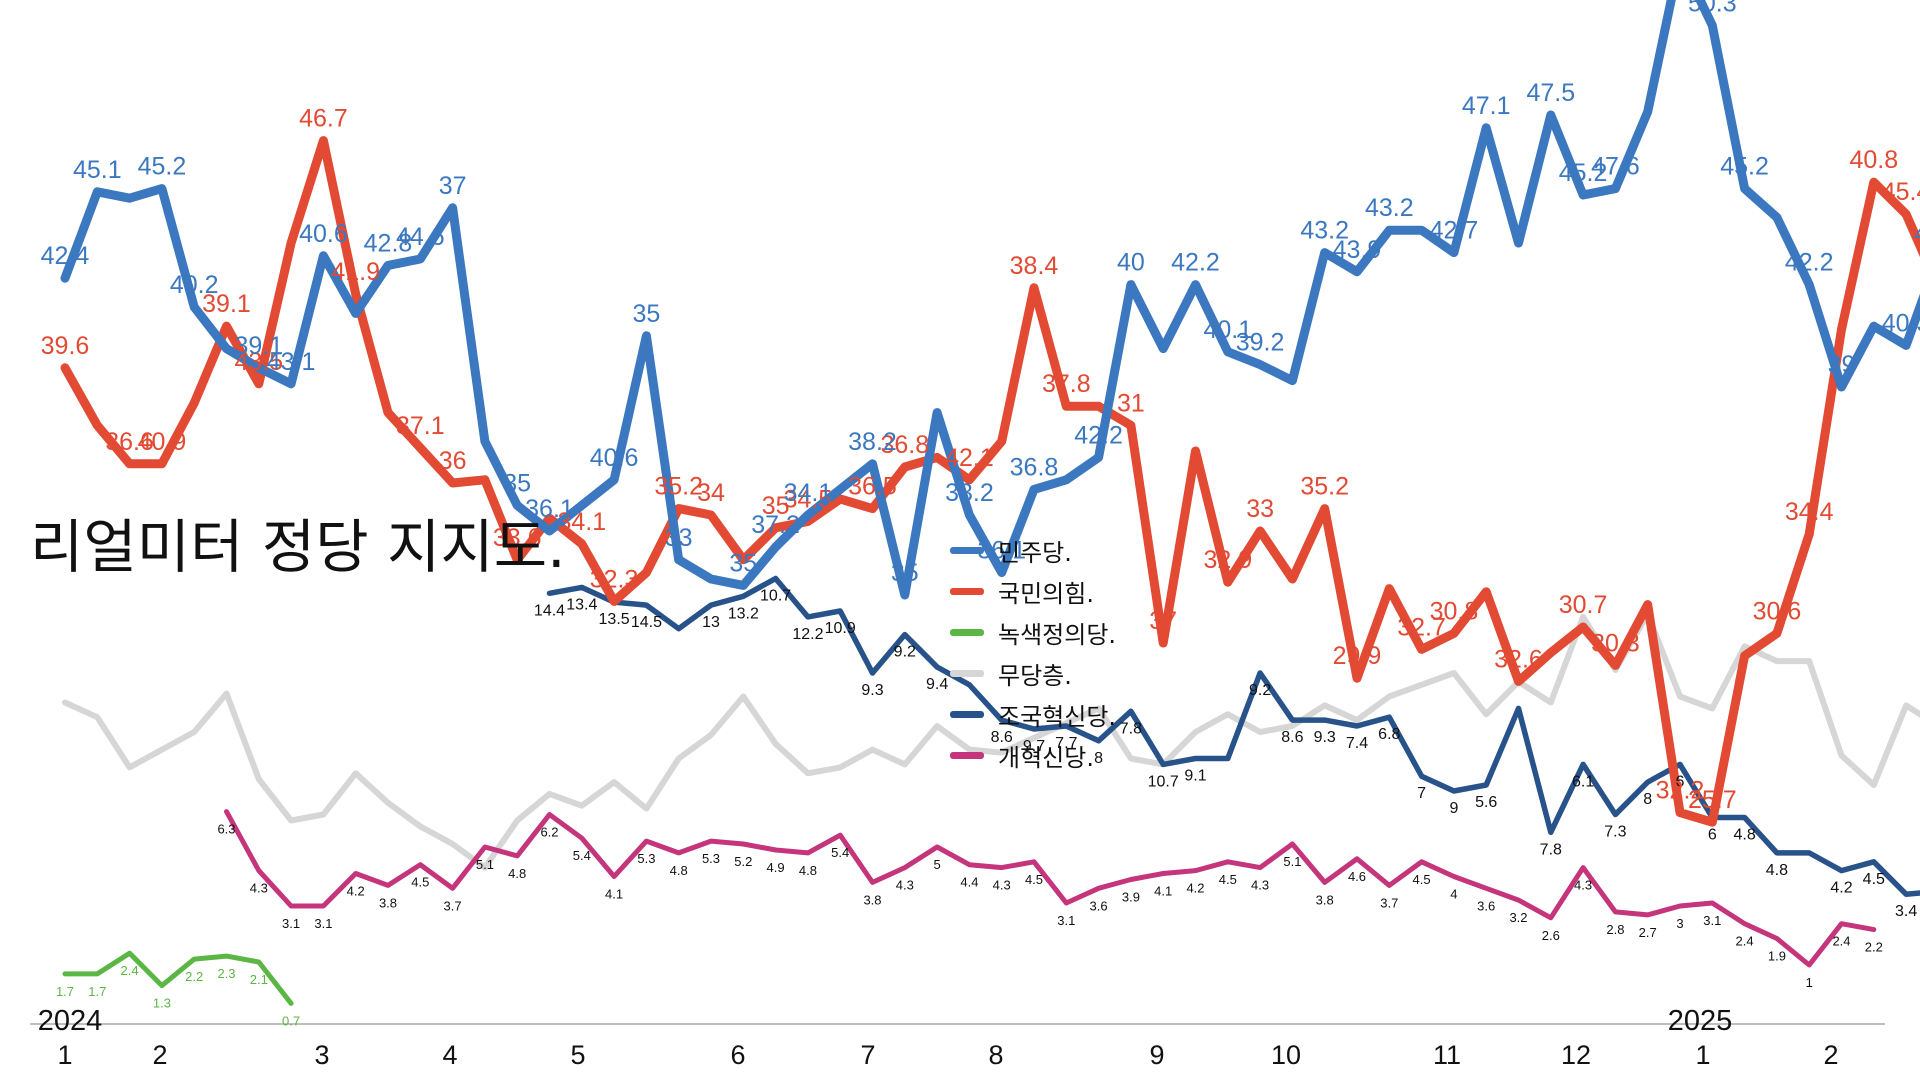 The image size is (1920, 1080). Describe the element at coordinates (1286, 1055) in the screenshot. I see `x-tick-label: 10` at that location.